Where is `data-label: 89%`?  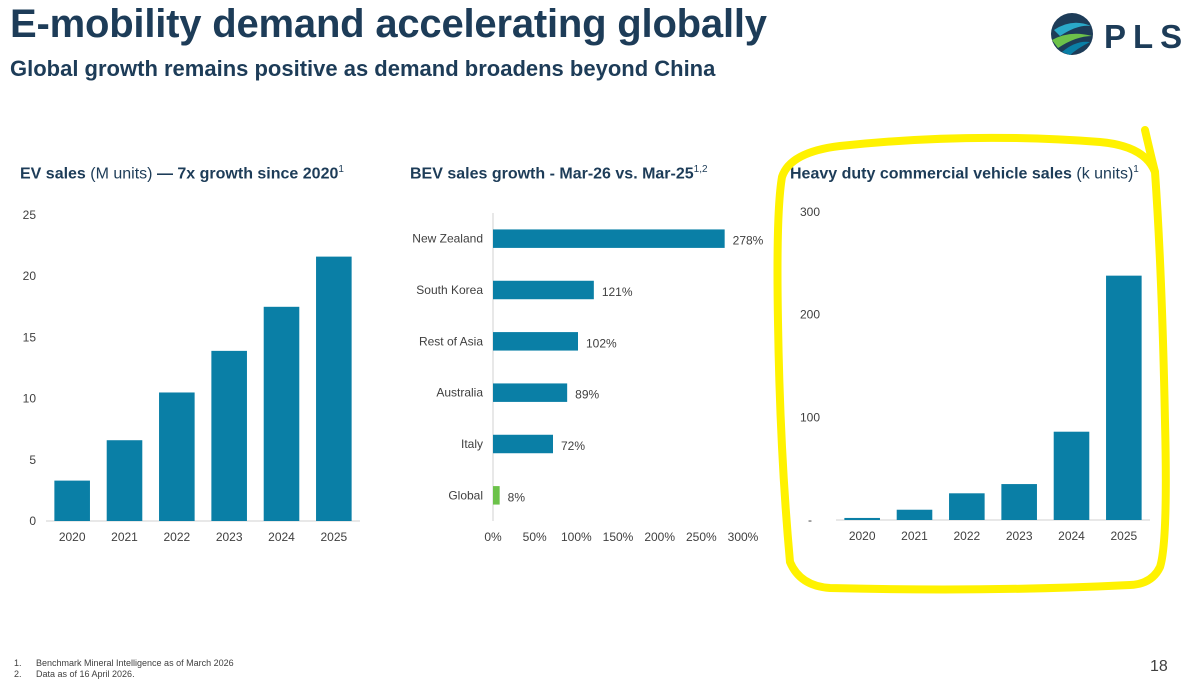
data-label: 89% is located at coordinates (587, 395).